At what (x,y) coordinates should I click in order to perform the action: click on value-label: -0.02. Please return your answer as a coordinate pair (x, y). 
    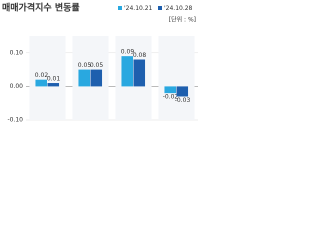
    Looking at the image, I should click on (171, 97).